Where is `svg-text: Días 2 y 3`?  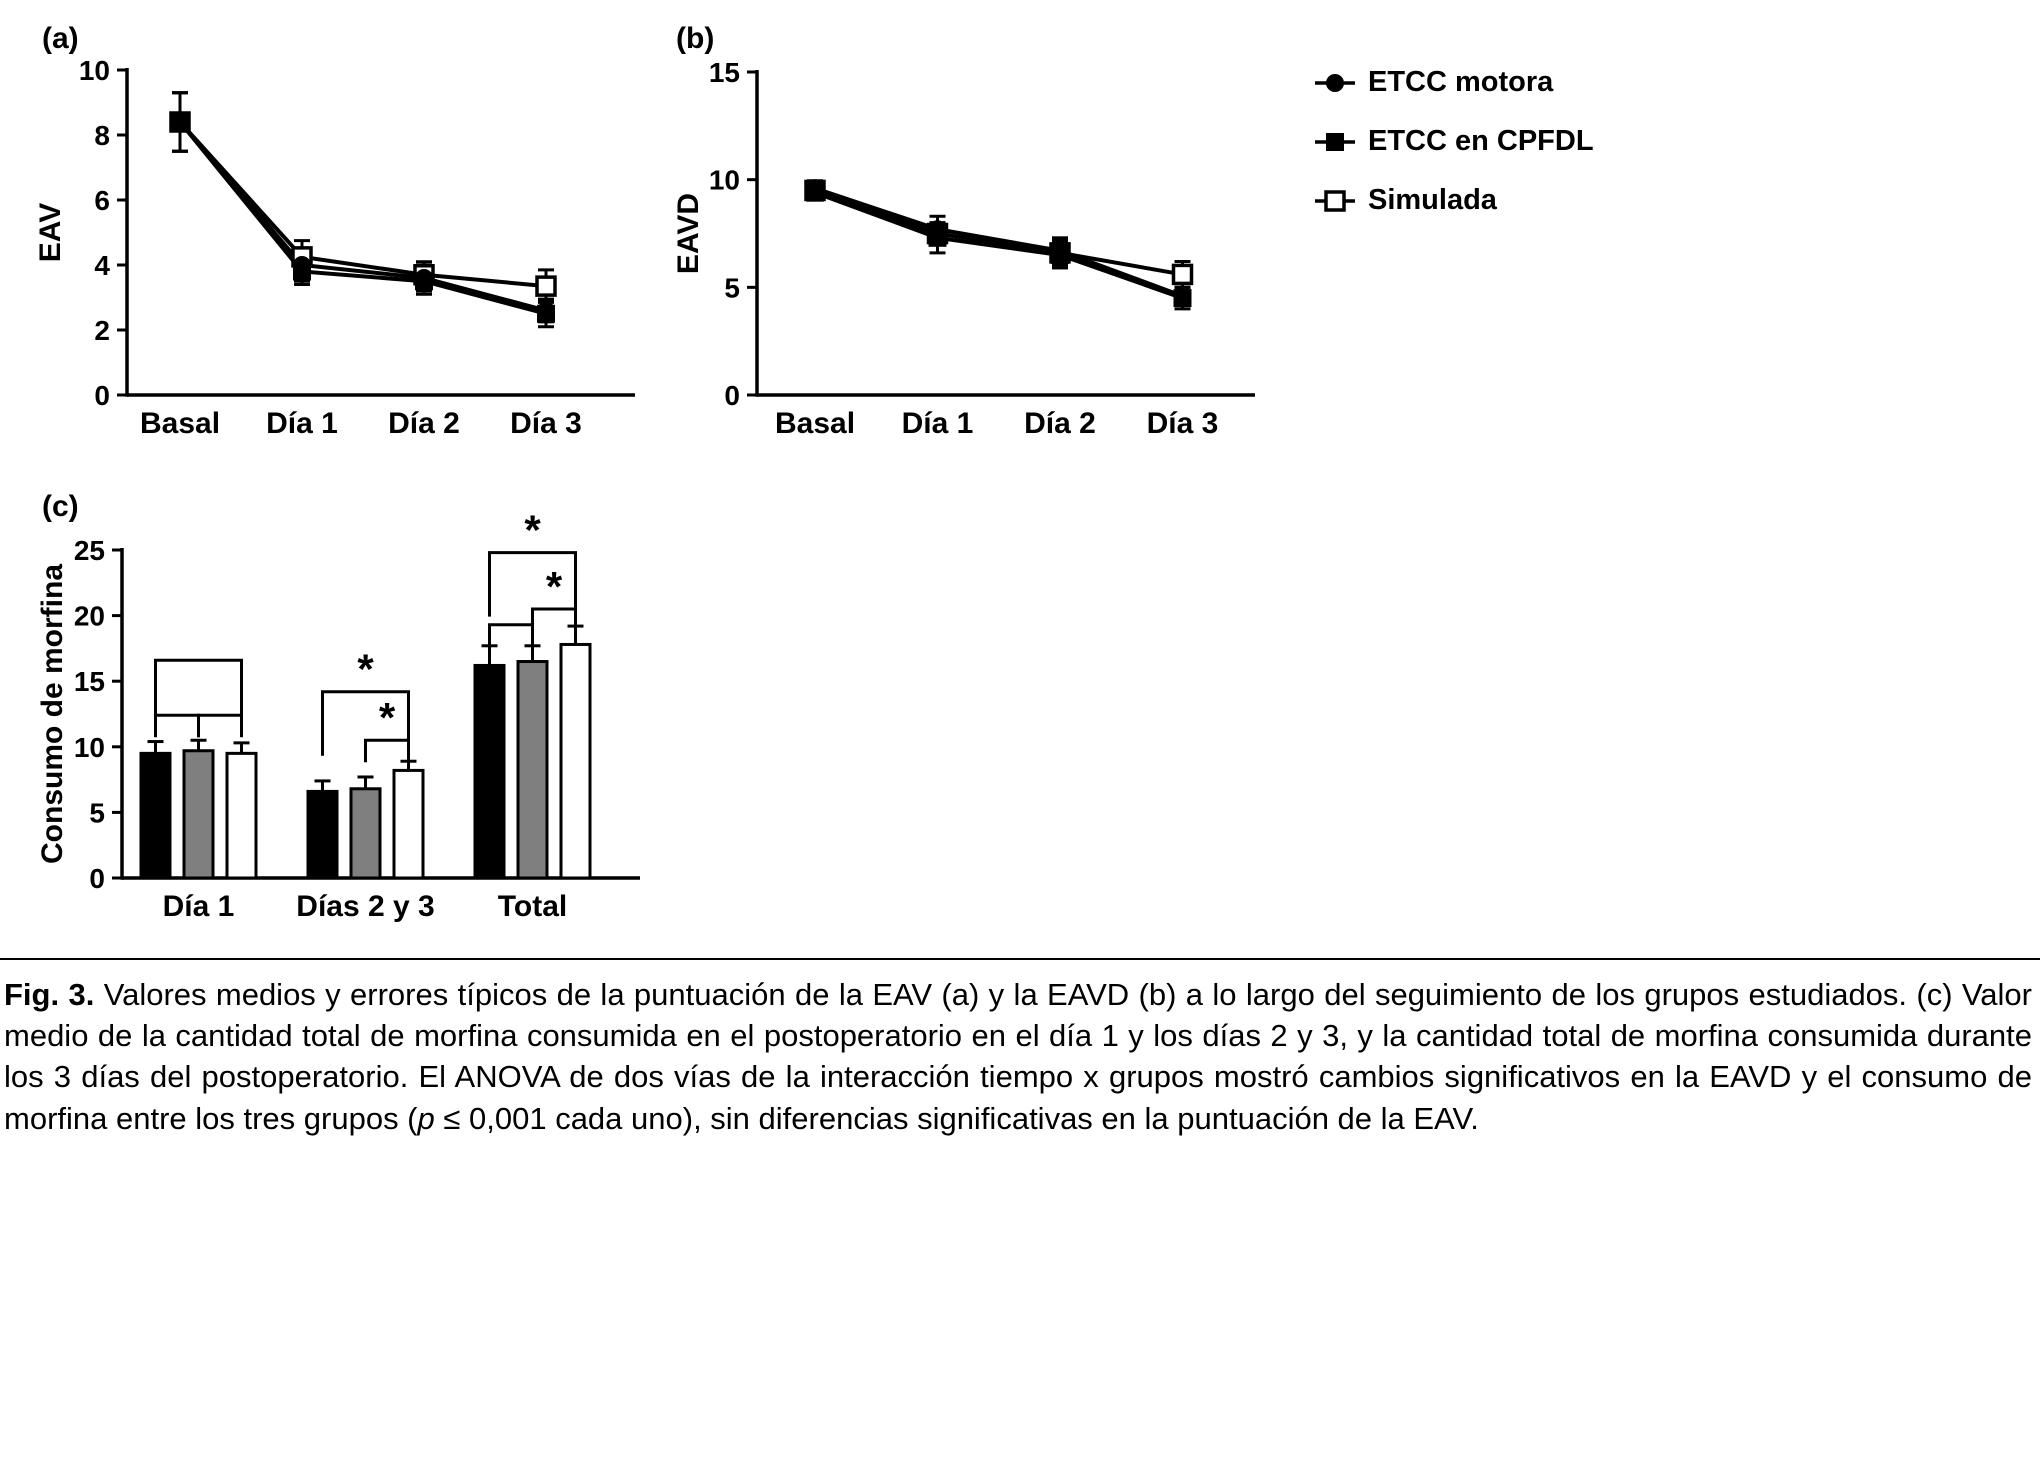
svg-text: Días 2 y 3 is located at coordinates (365, 906).